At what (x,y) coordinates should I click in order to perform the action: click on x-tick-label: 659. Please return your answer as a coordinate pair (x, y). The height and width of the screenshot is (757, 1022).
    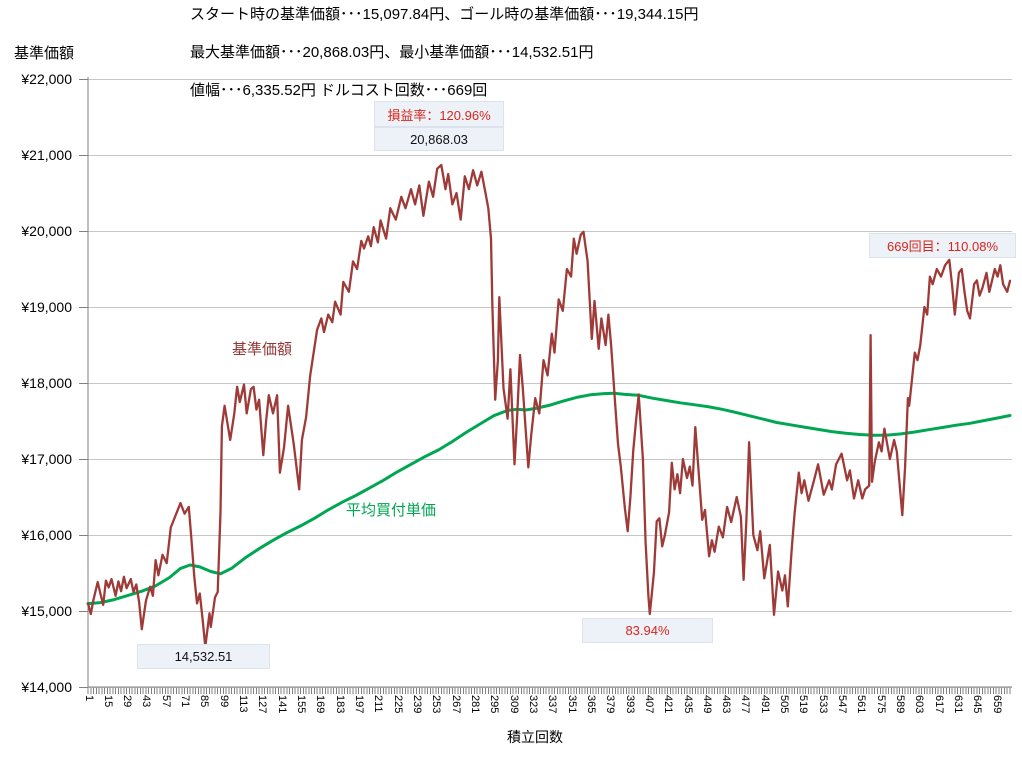
    Looking at the image, I should click on (996, 704).